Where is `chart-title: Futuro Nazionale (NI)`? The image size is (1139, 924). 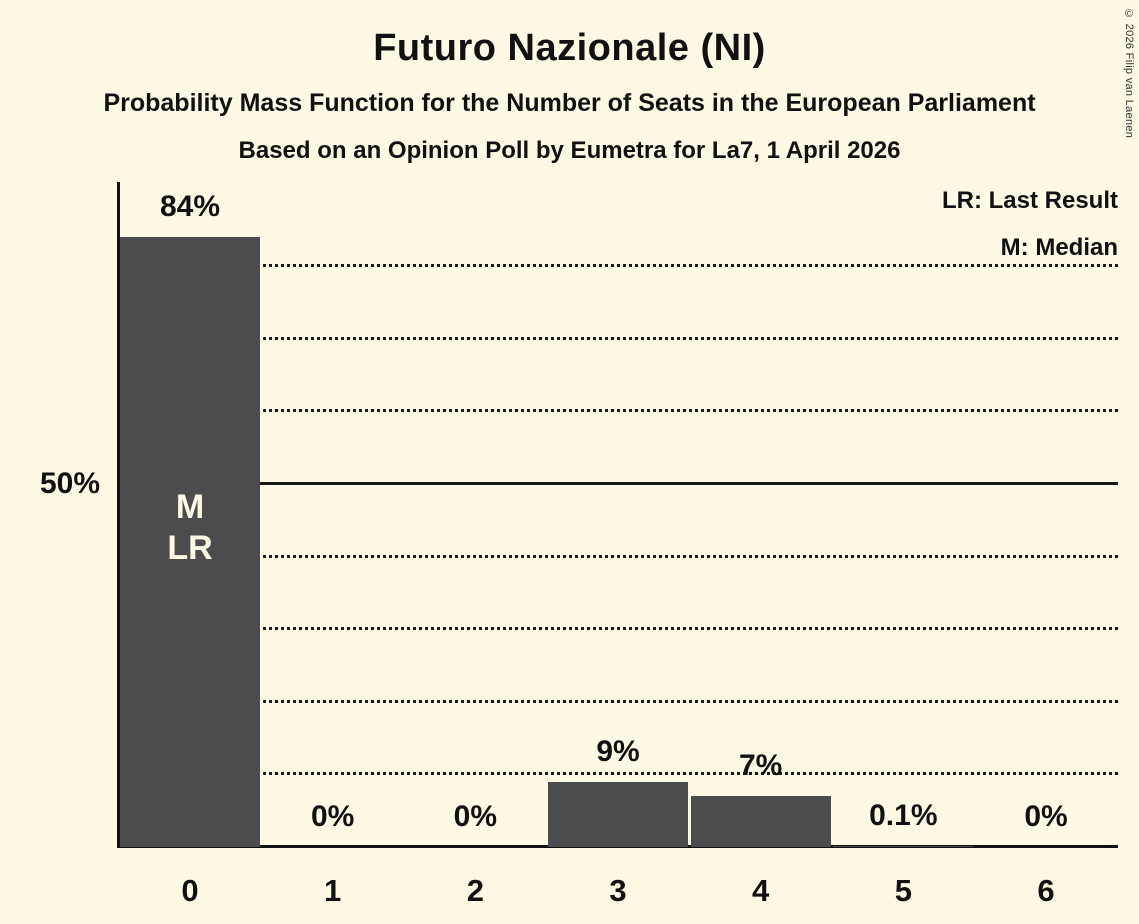
chart-title: Futuro Nazionale (NI) is located at coordinates (569, 48).